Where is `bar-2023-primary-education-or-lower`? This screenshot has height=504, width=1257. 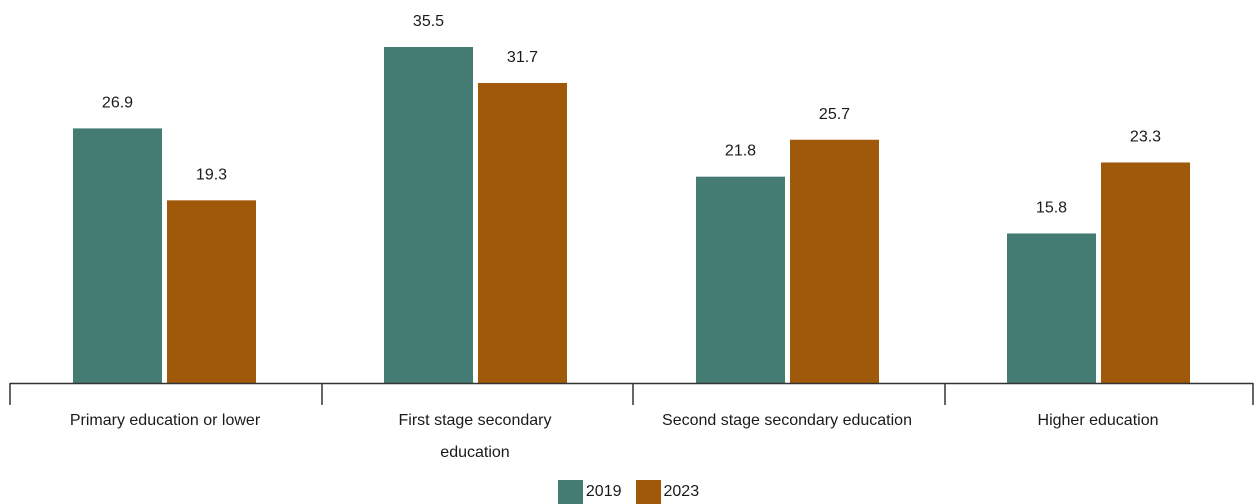 bar-2023-primary-education-or-lower is located at coordinates (211, 291).